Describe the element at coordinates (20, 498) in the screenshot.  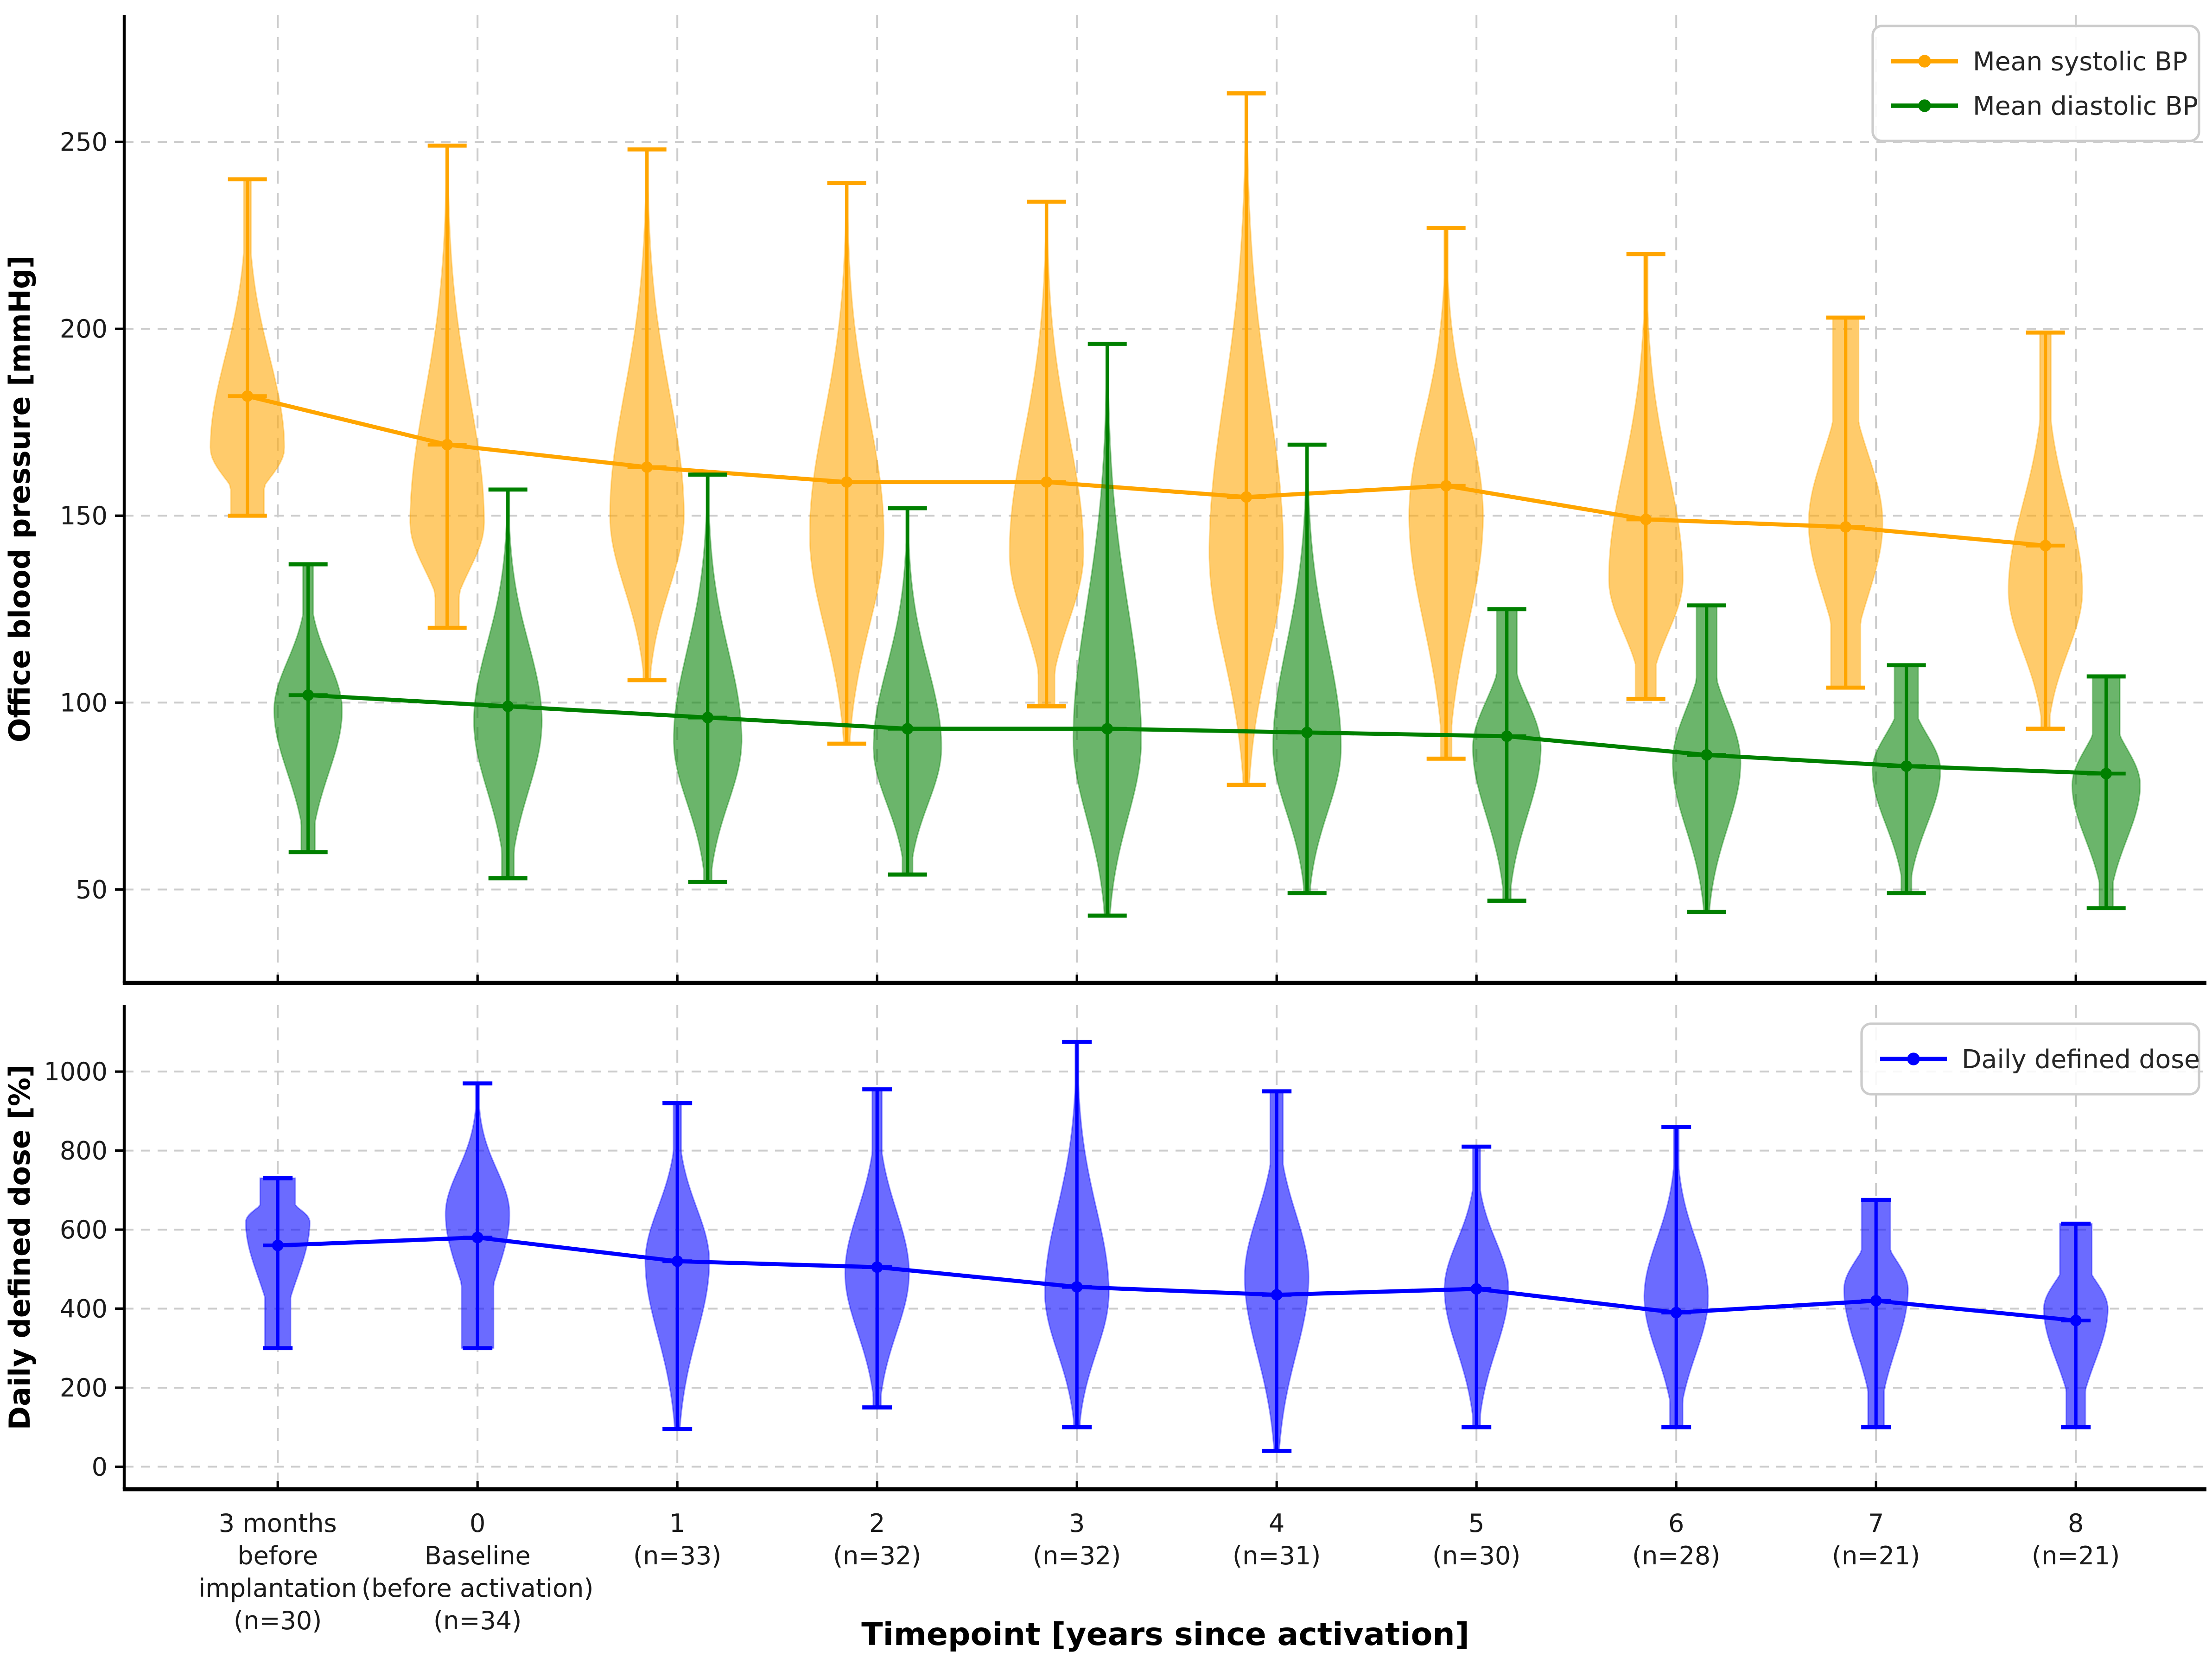
I see `y-axis-title: Office blood pressure [mmHg]` at that location.